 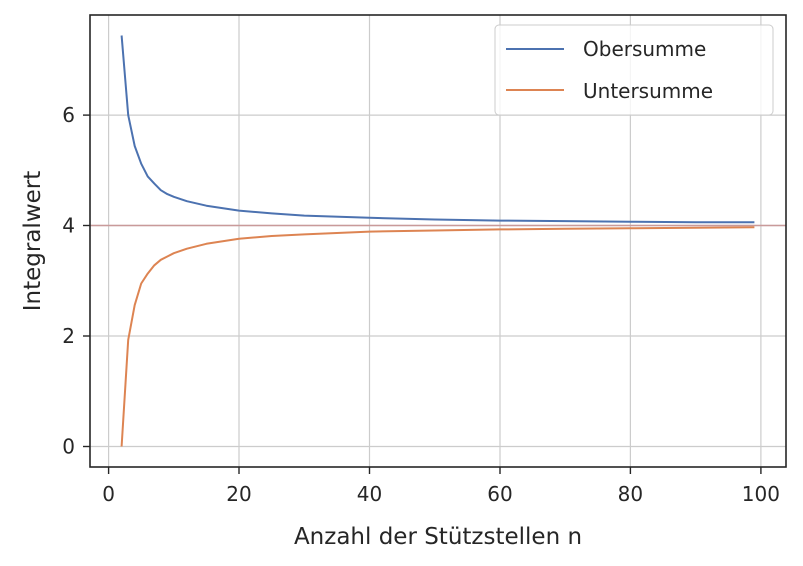 I want to click on legend-box, so click(x=634, y=70).